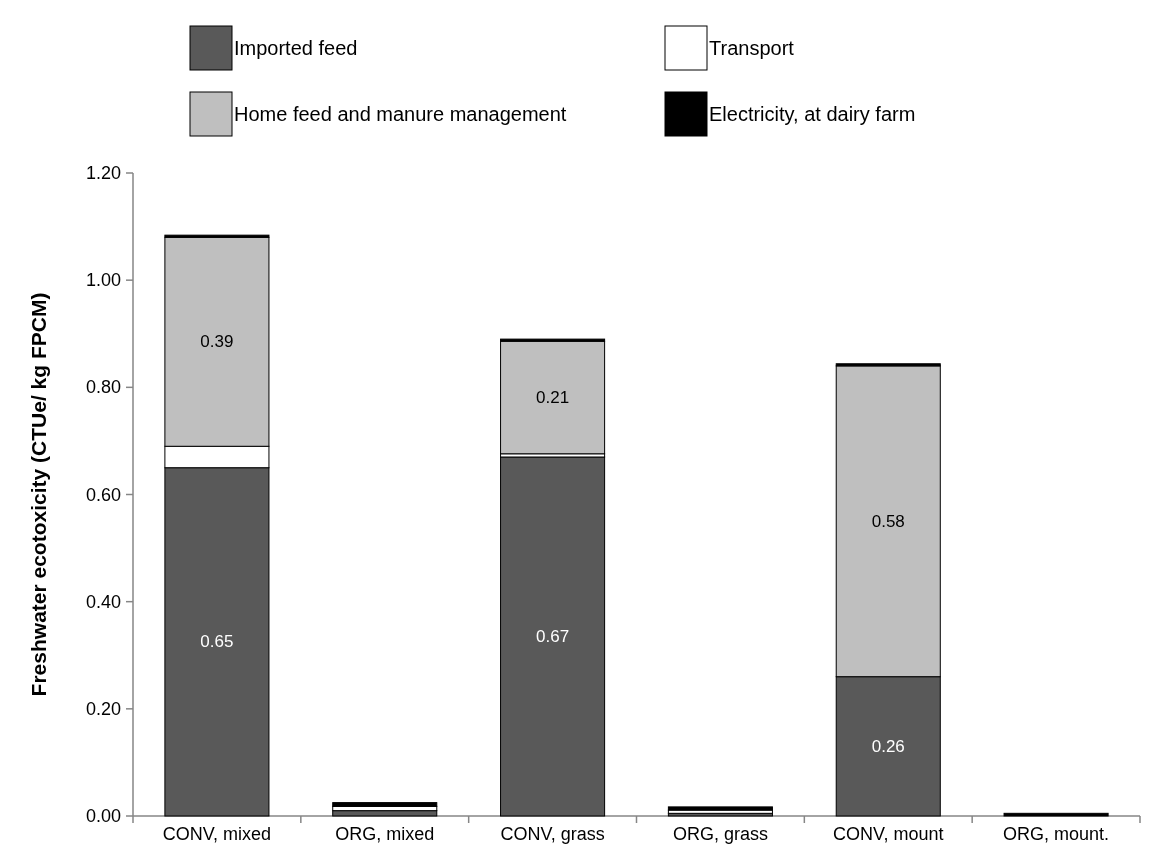 This screenshot has height=859, width=1162. What do you see at coordinates (103, 173) in the screenshot?
I see `y-tick-label: 1.20` at bounding box center [103, 173].